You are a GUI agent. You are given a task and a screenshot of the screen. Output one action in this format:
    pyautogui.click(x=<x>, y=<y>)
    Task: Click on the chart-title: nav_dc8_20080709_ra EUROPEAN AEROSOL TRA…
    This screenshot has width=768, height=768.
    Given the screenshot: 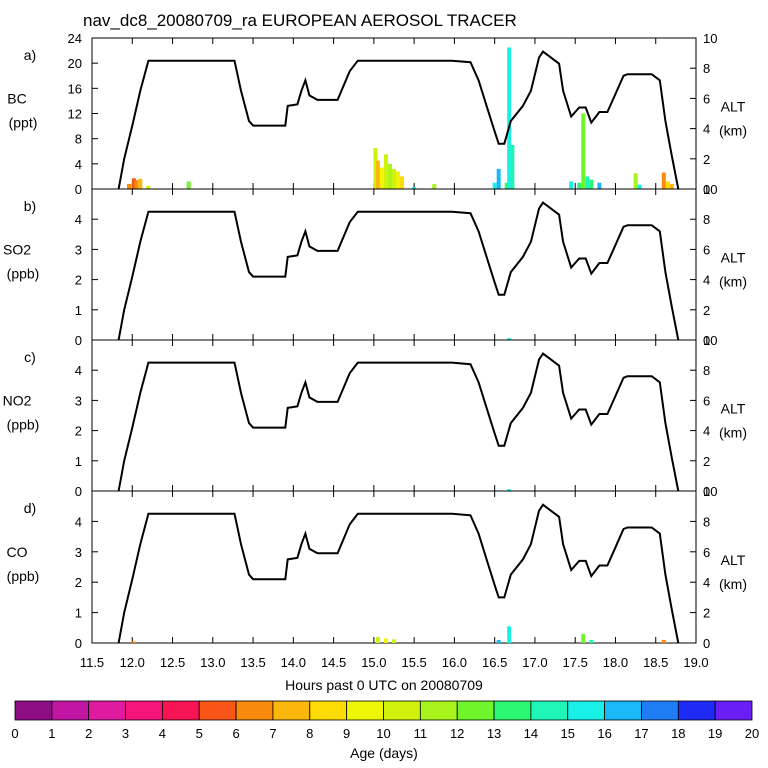 What is the action you would take?
    pyautogui.click(x=300, y=20)
    